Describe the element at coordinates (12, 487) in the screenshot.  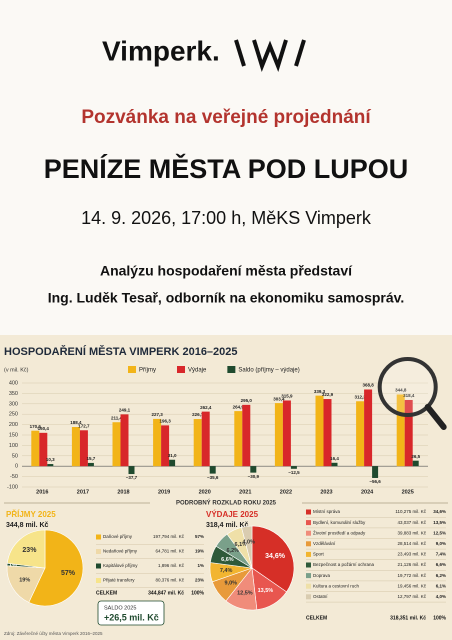
I see `y-tick-label: -100` at that location.